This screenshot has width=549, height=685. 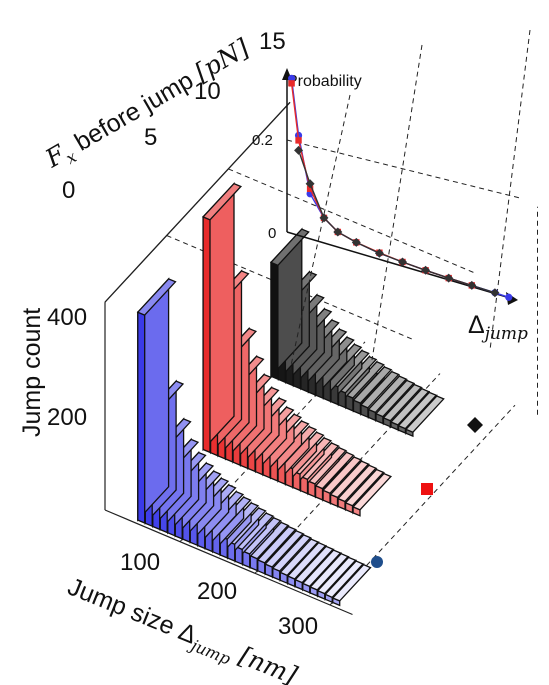 I want to click on x-axis-line, so click(x=228, y=562).